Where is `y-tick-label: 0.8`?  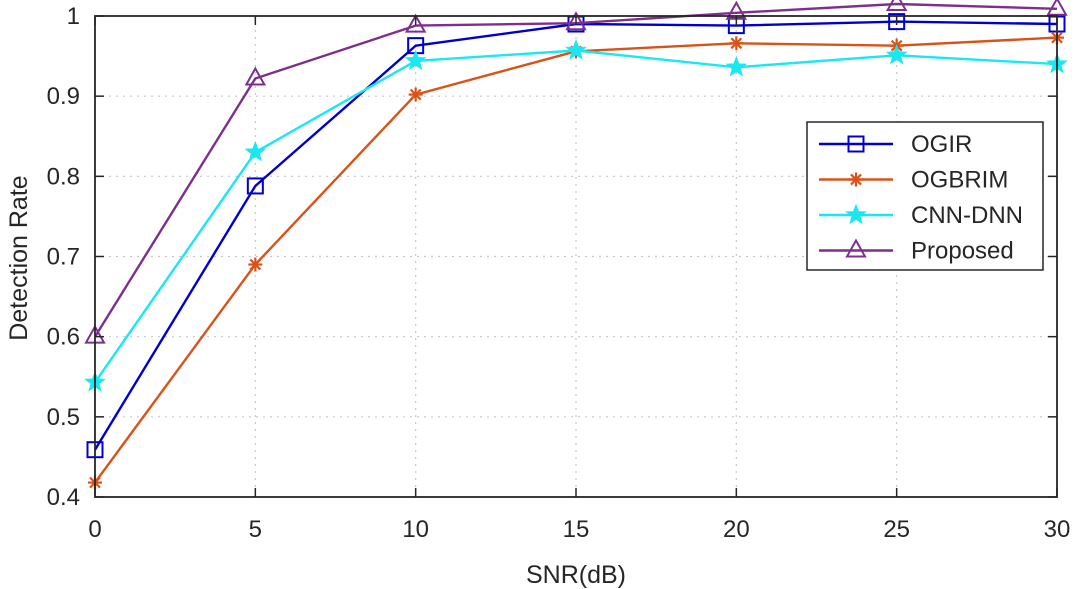
y-tick-label: 0.8 is located at coordinates (63, 176).